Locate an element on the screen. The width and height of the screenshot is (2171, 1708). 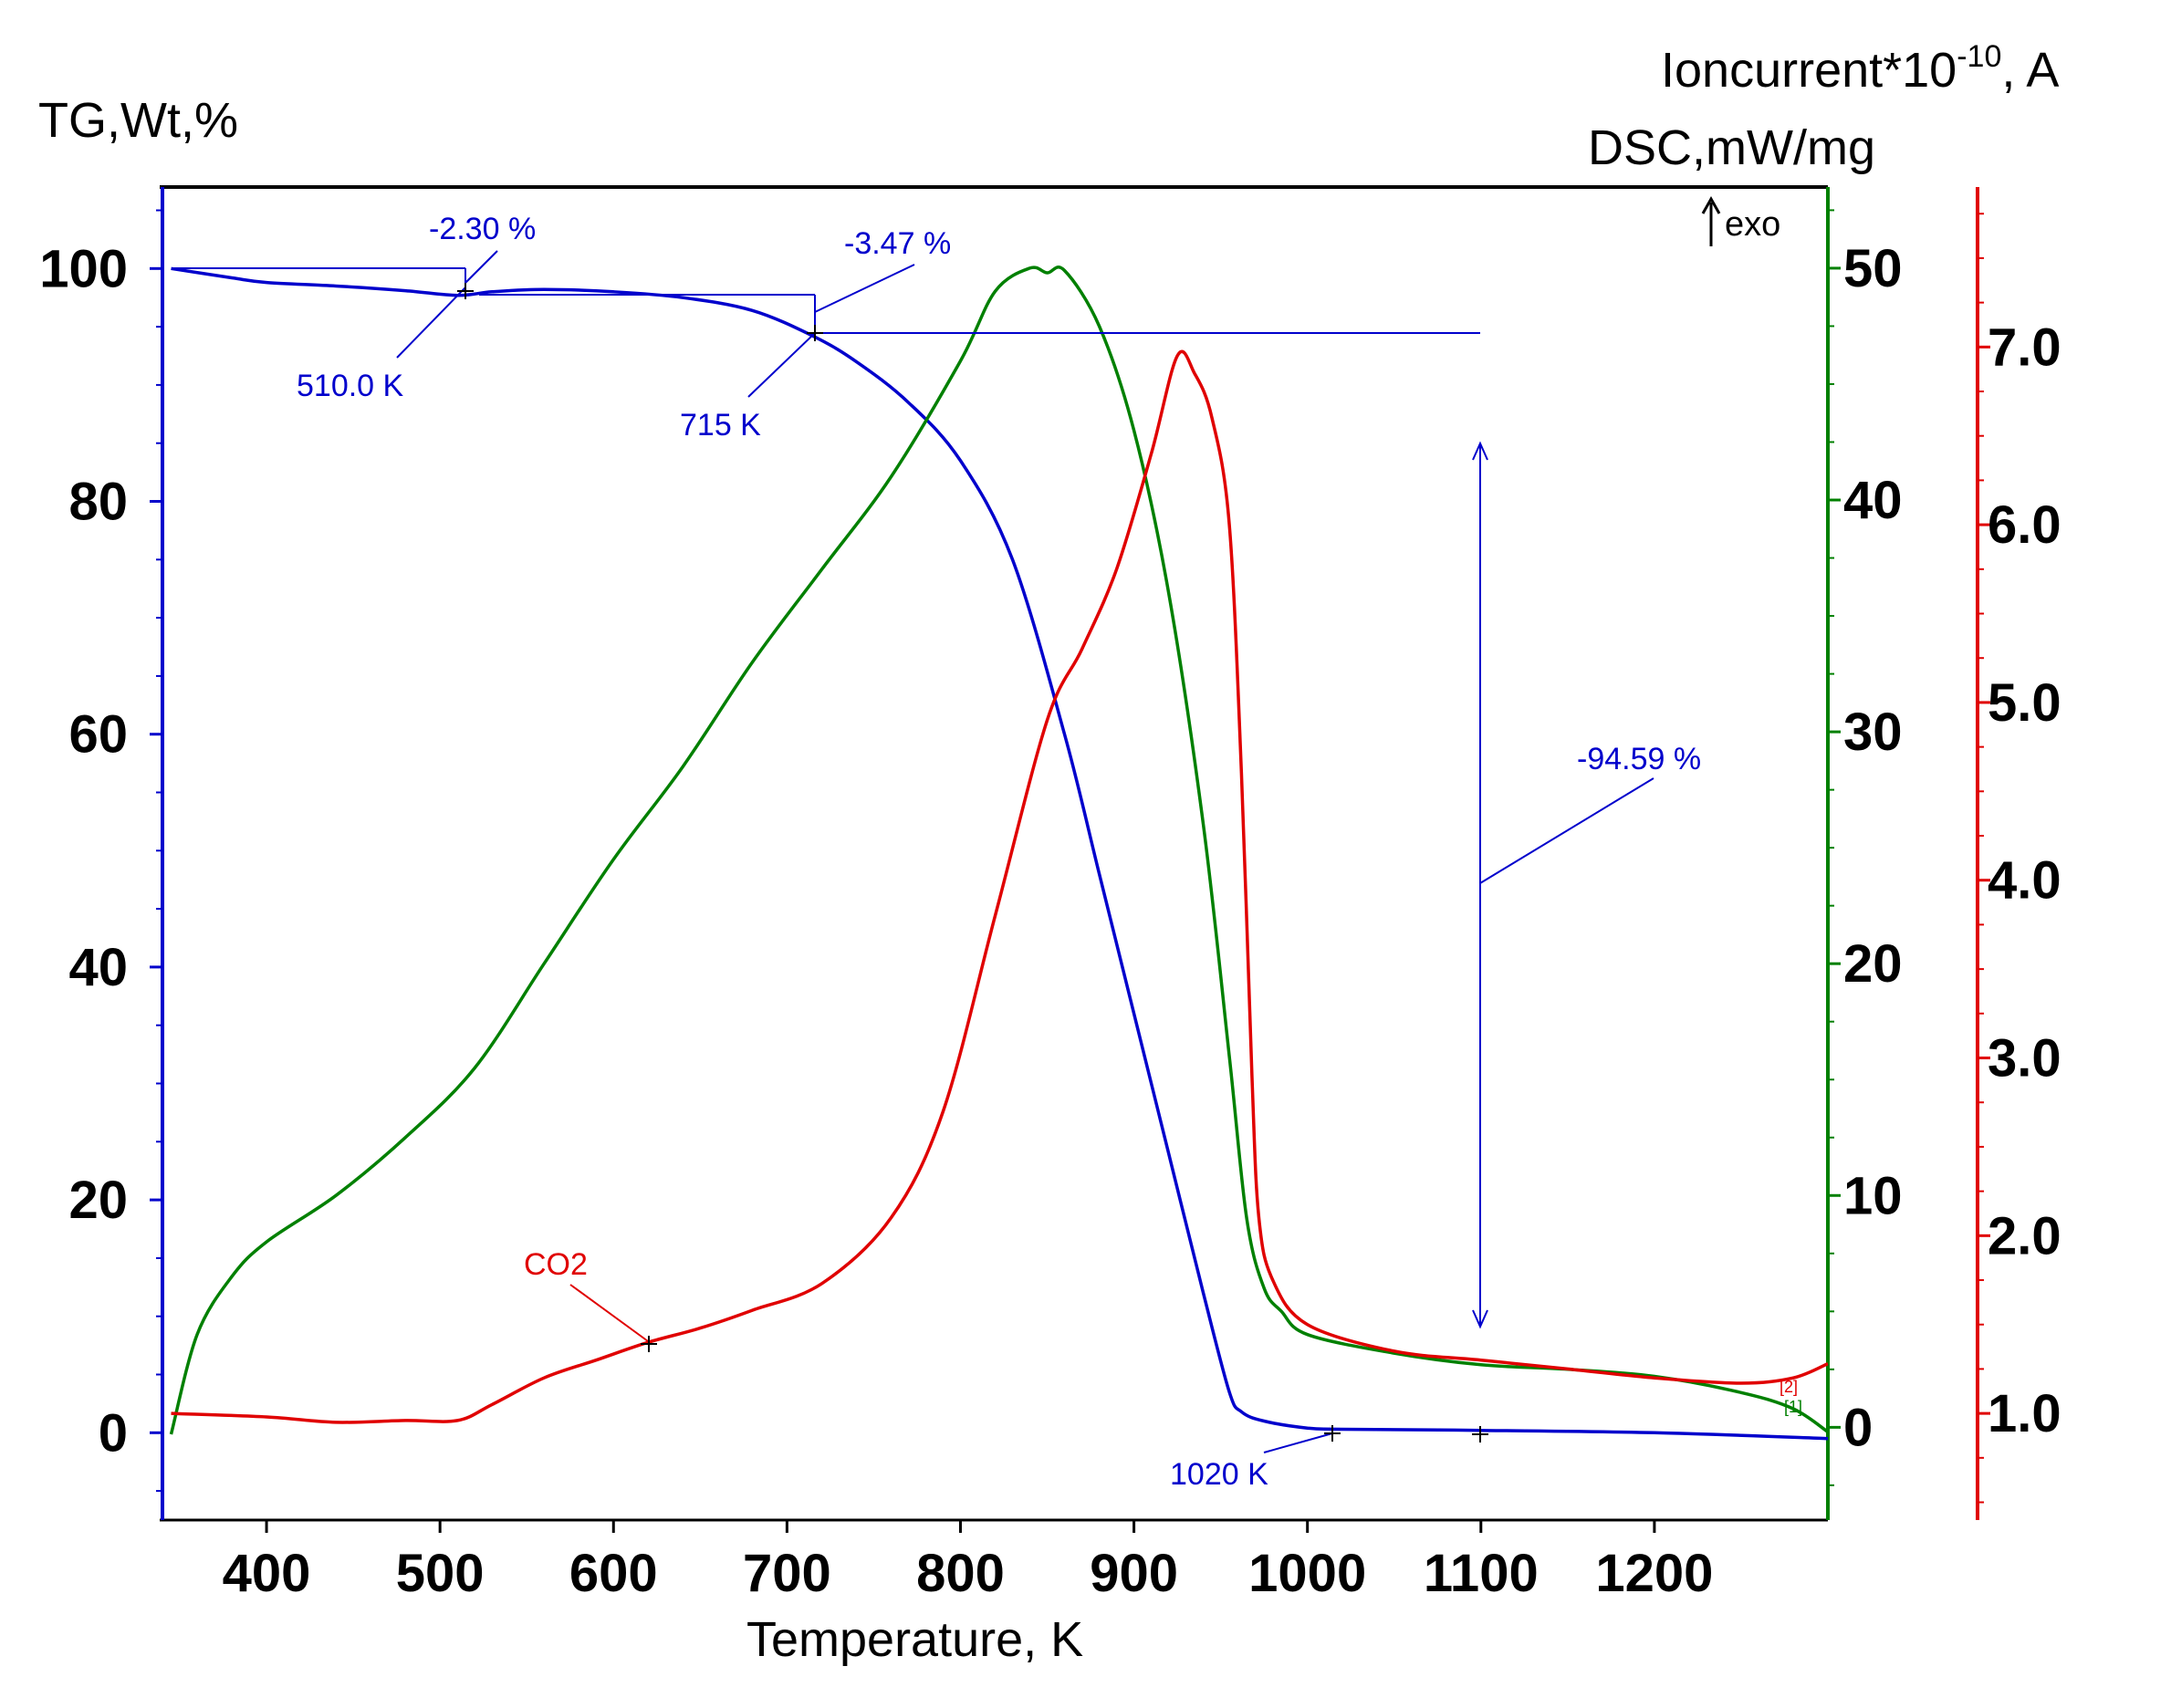
ion-axis-title-exp: -10 is located at coordinates (1979, 57).